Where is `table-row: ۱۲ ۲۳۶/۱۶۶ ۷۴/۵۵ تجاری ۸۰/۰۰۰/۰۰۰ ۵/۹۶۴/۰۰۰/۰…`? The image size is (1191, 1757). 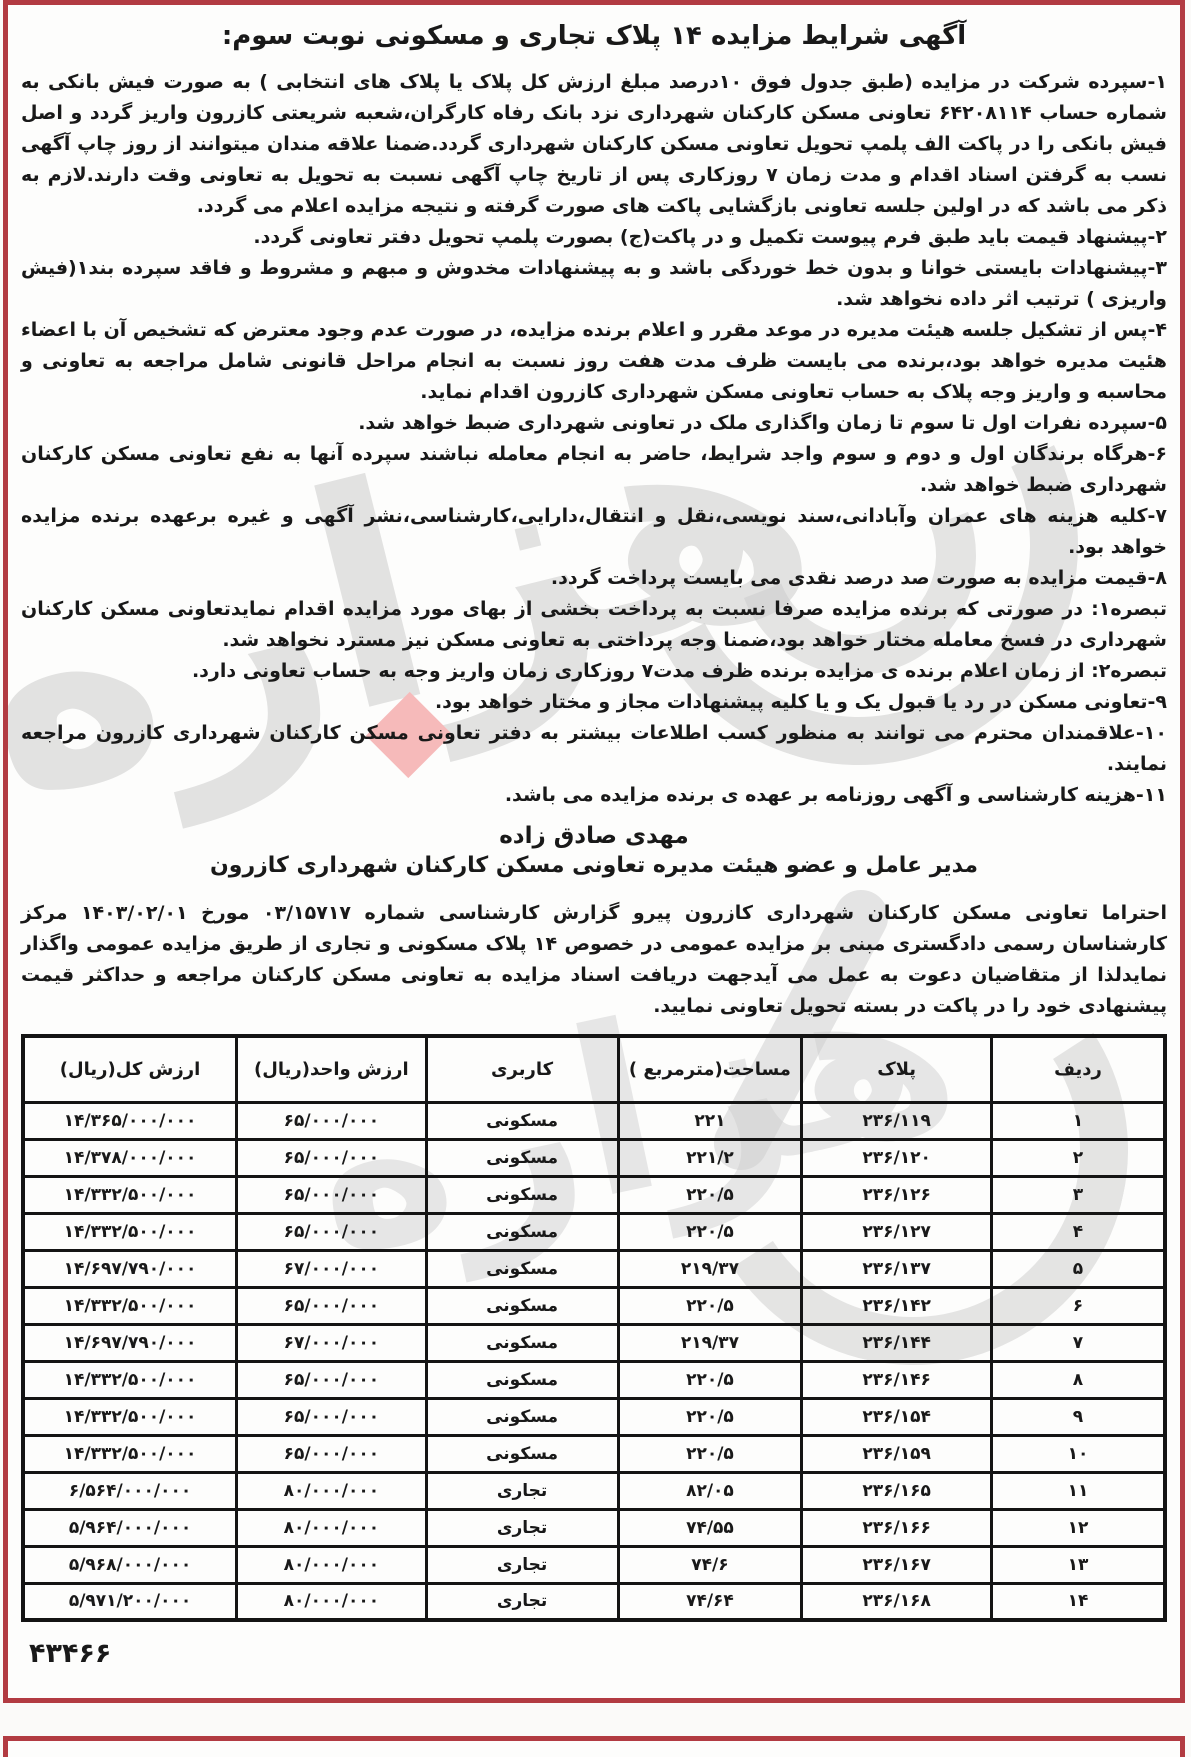 table-row: ۱۲ ۲۳۶/۱۶۶ ۷۴/۵۵ تجاری ۸۰/۰۰۰/۰۰۰ ۵/۹۶۴/۰۰۰/۰… is located at coordinates (594, 1527).